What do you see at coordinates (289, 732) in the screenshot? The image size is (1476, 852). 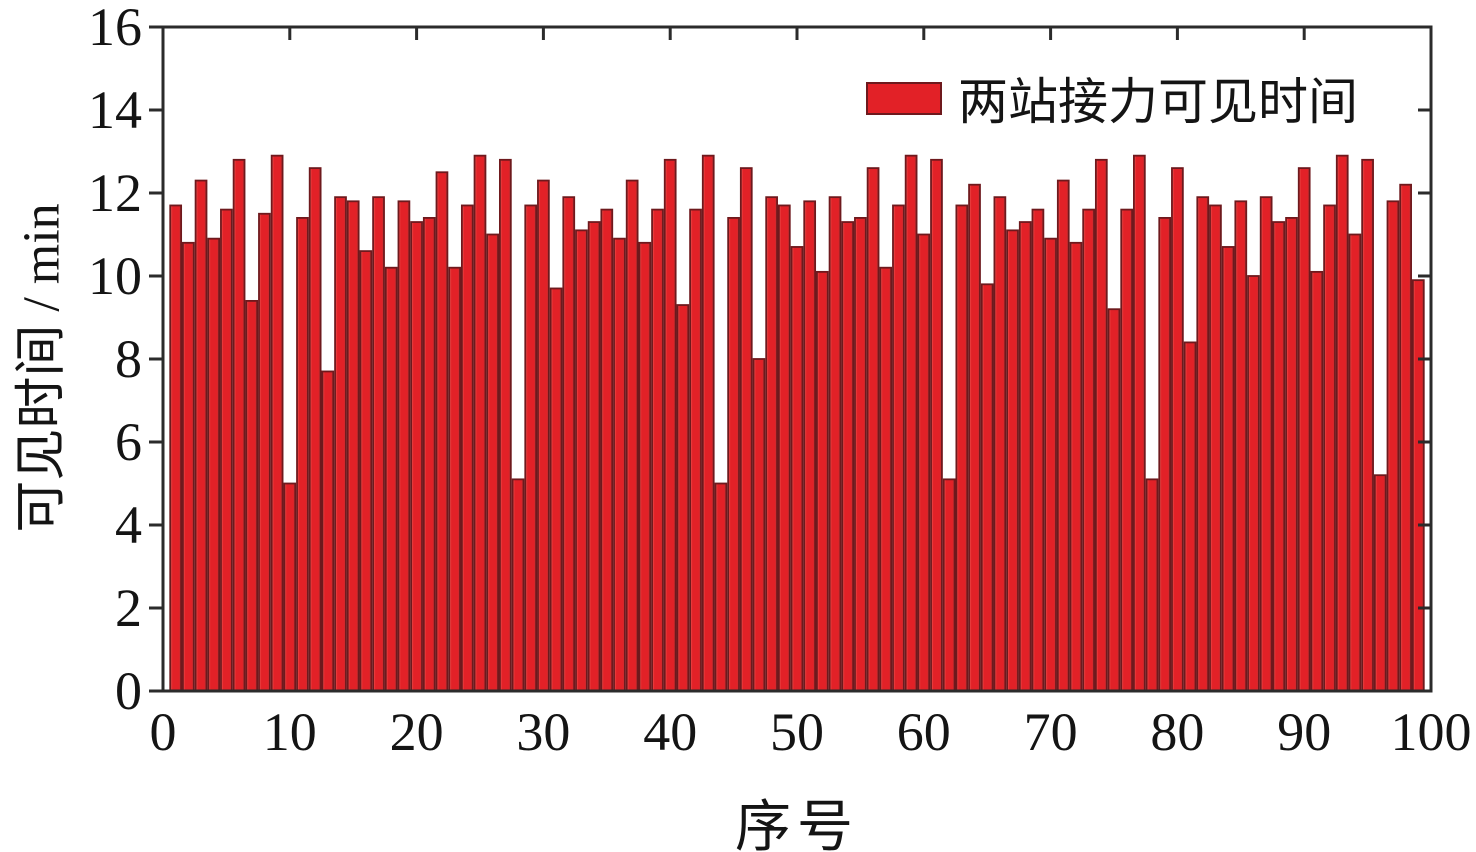 I see `x-tick-label: 10` at bounding box center [289, 732].